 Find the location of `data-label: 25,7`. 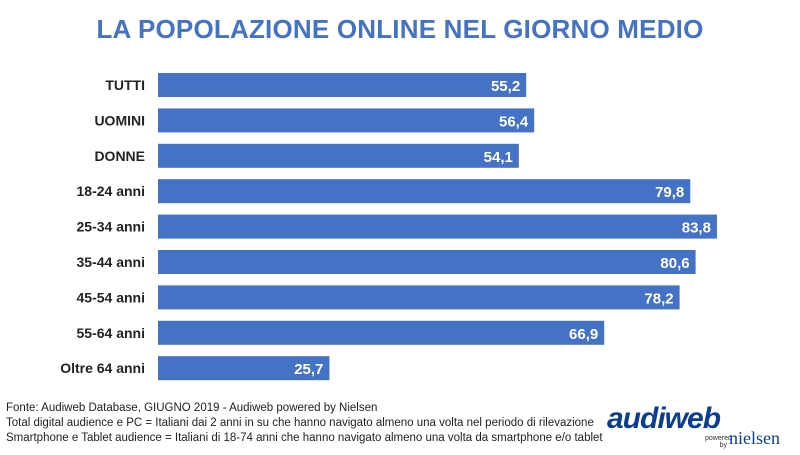

data-label: 25,7 is located at coordinates (308, 369).